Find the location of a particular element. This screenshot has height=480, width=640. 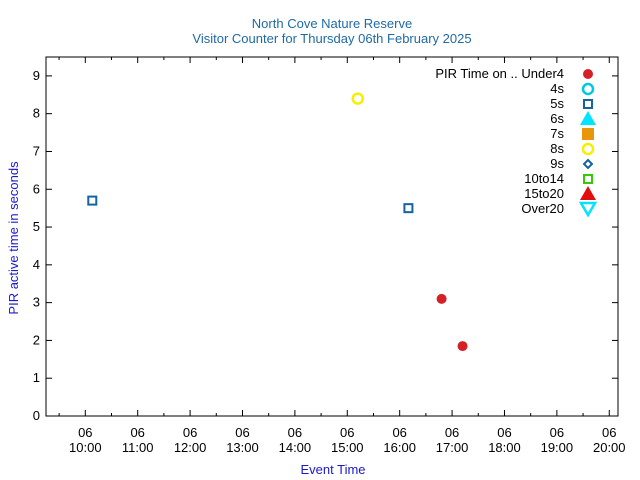

x-tick-label-time: 20:00 is located at coordinates (609, 447).